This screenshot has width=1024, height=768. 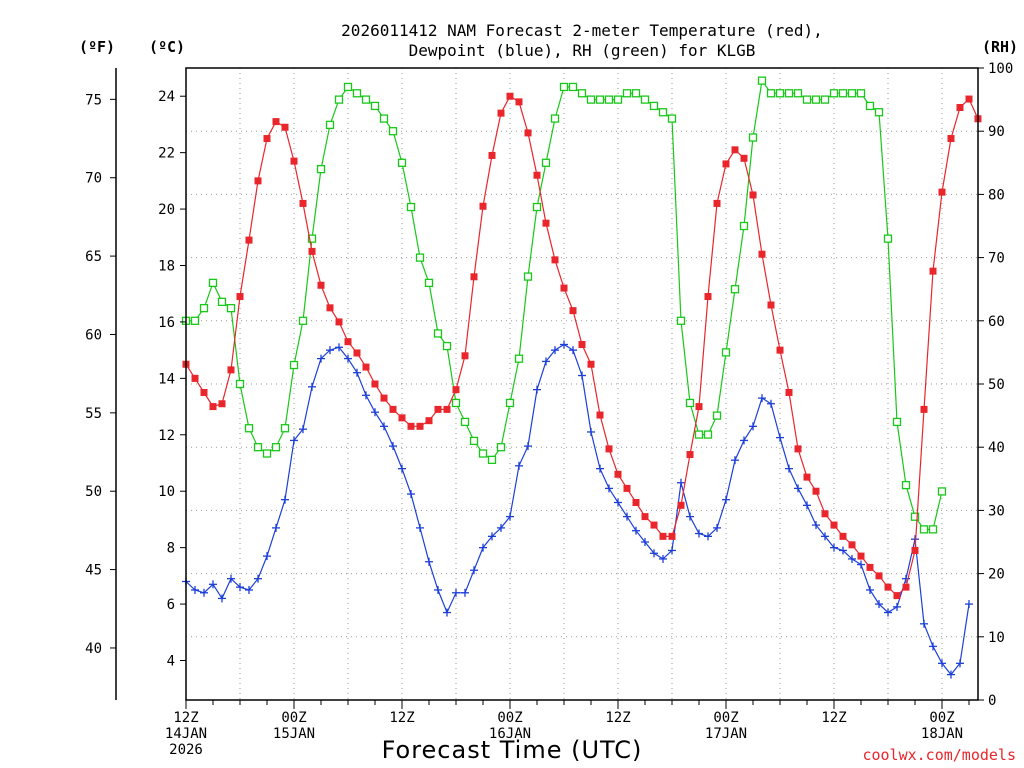 I want to click on credit-text: coolwx.com/models, so click(x=939, y=755).